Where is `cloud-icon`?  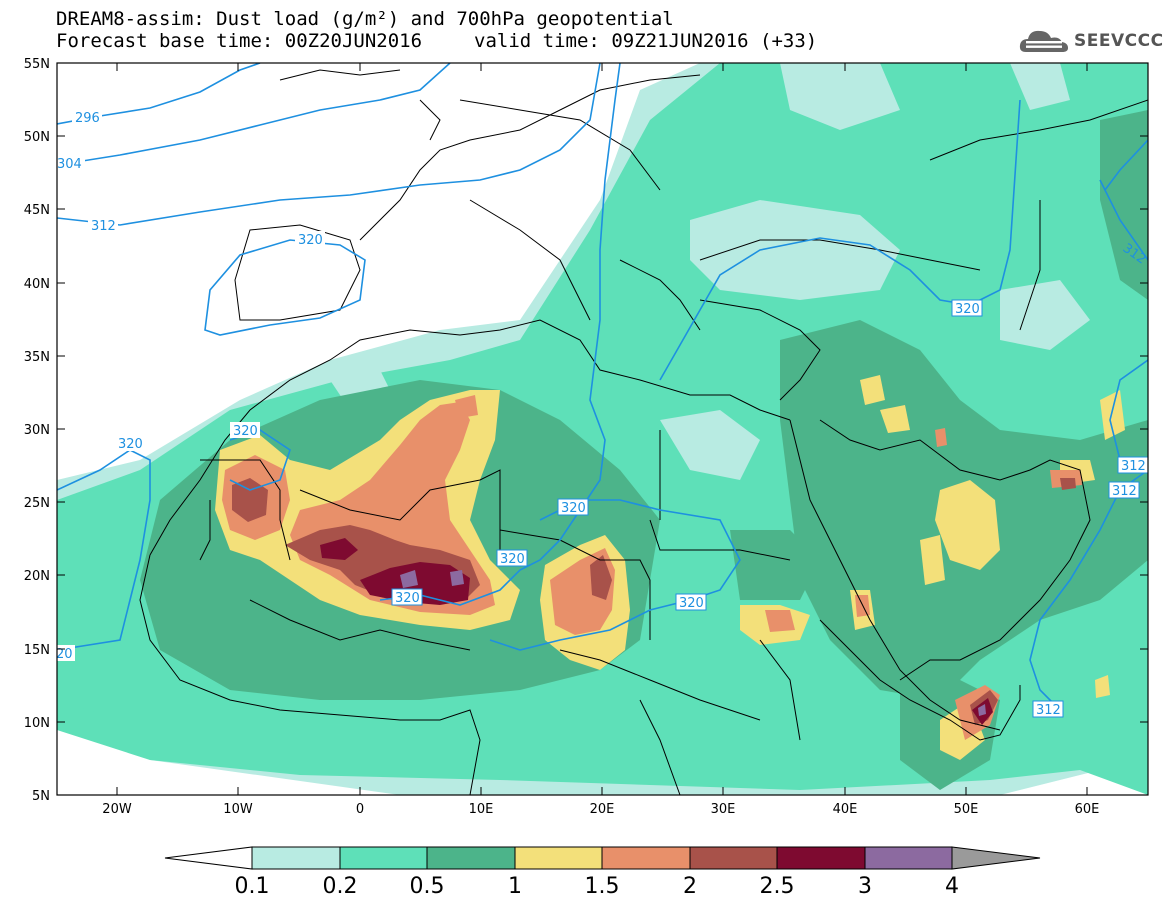
cloud-icon is located at coordinates (1043, 41).